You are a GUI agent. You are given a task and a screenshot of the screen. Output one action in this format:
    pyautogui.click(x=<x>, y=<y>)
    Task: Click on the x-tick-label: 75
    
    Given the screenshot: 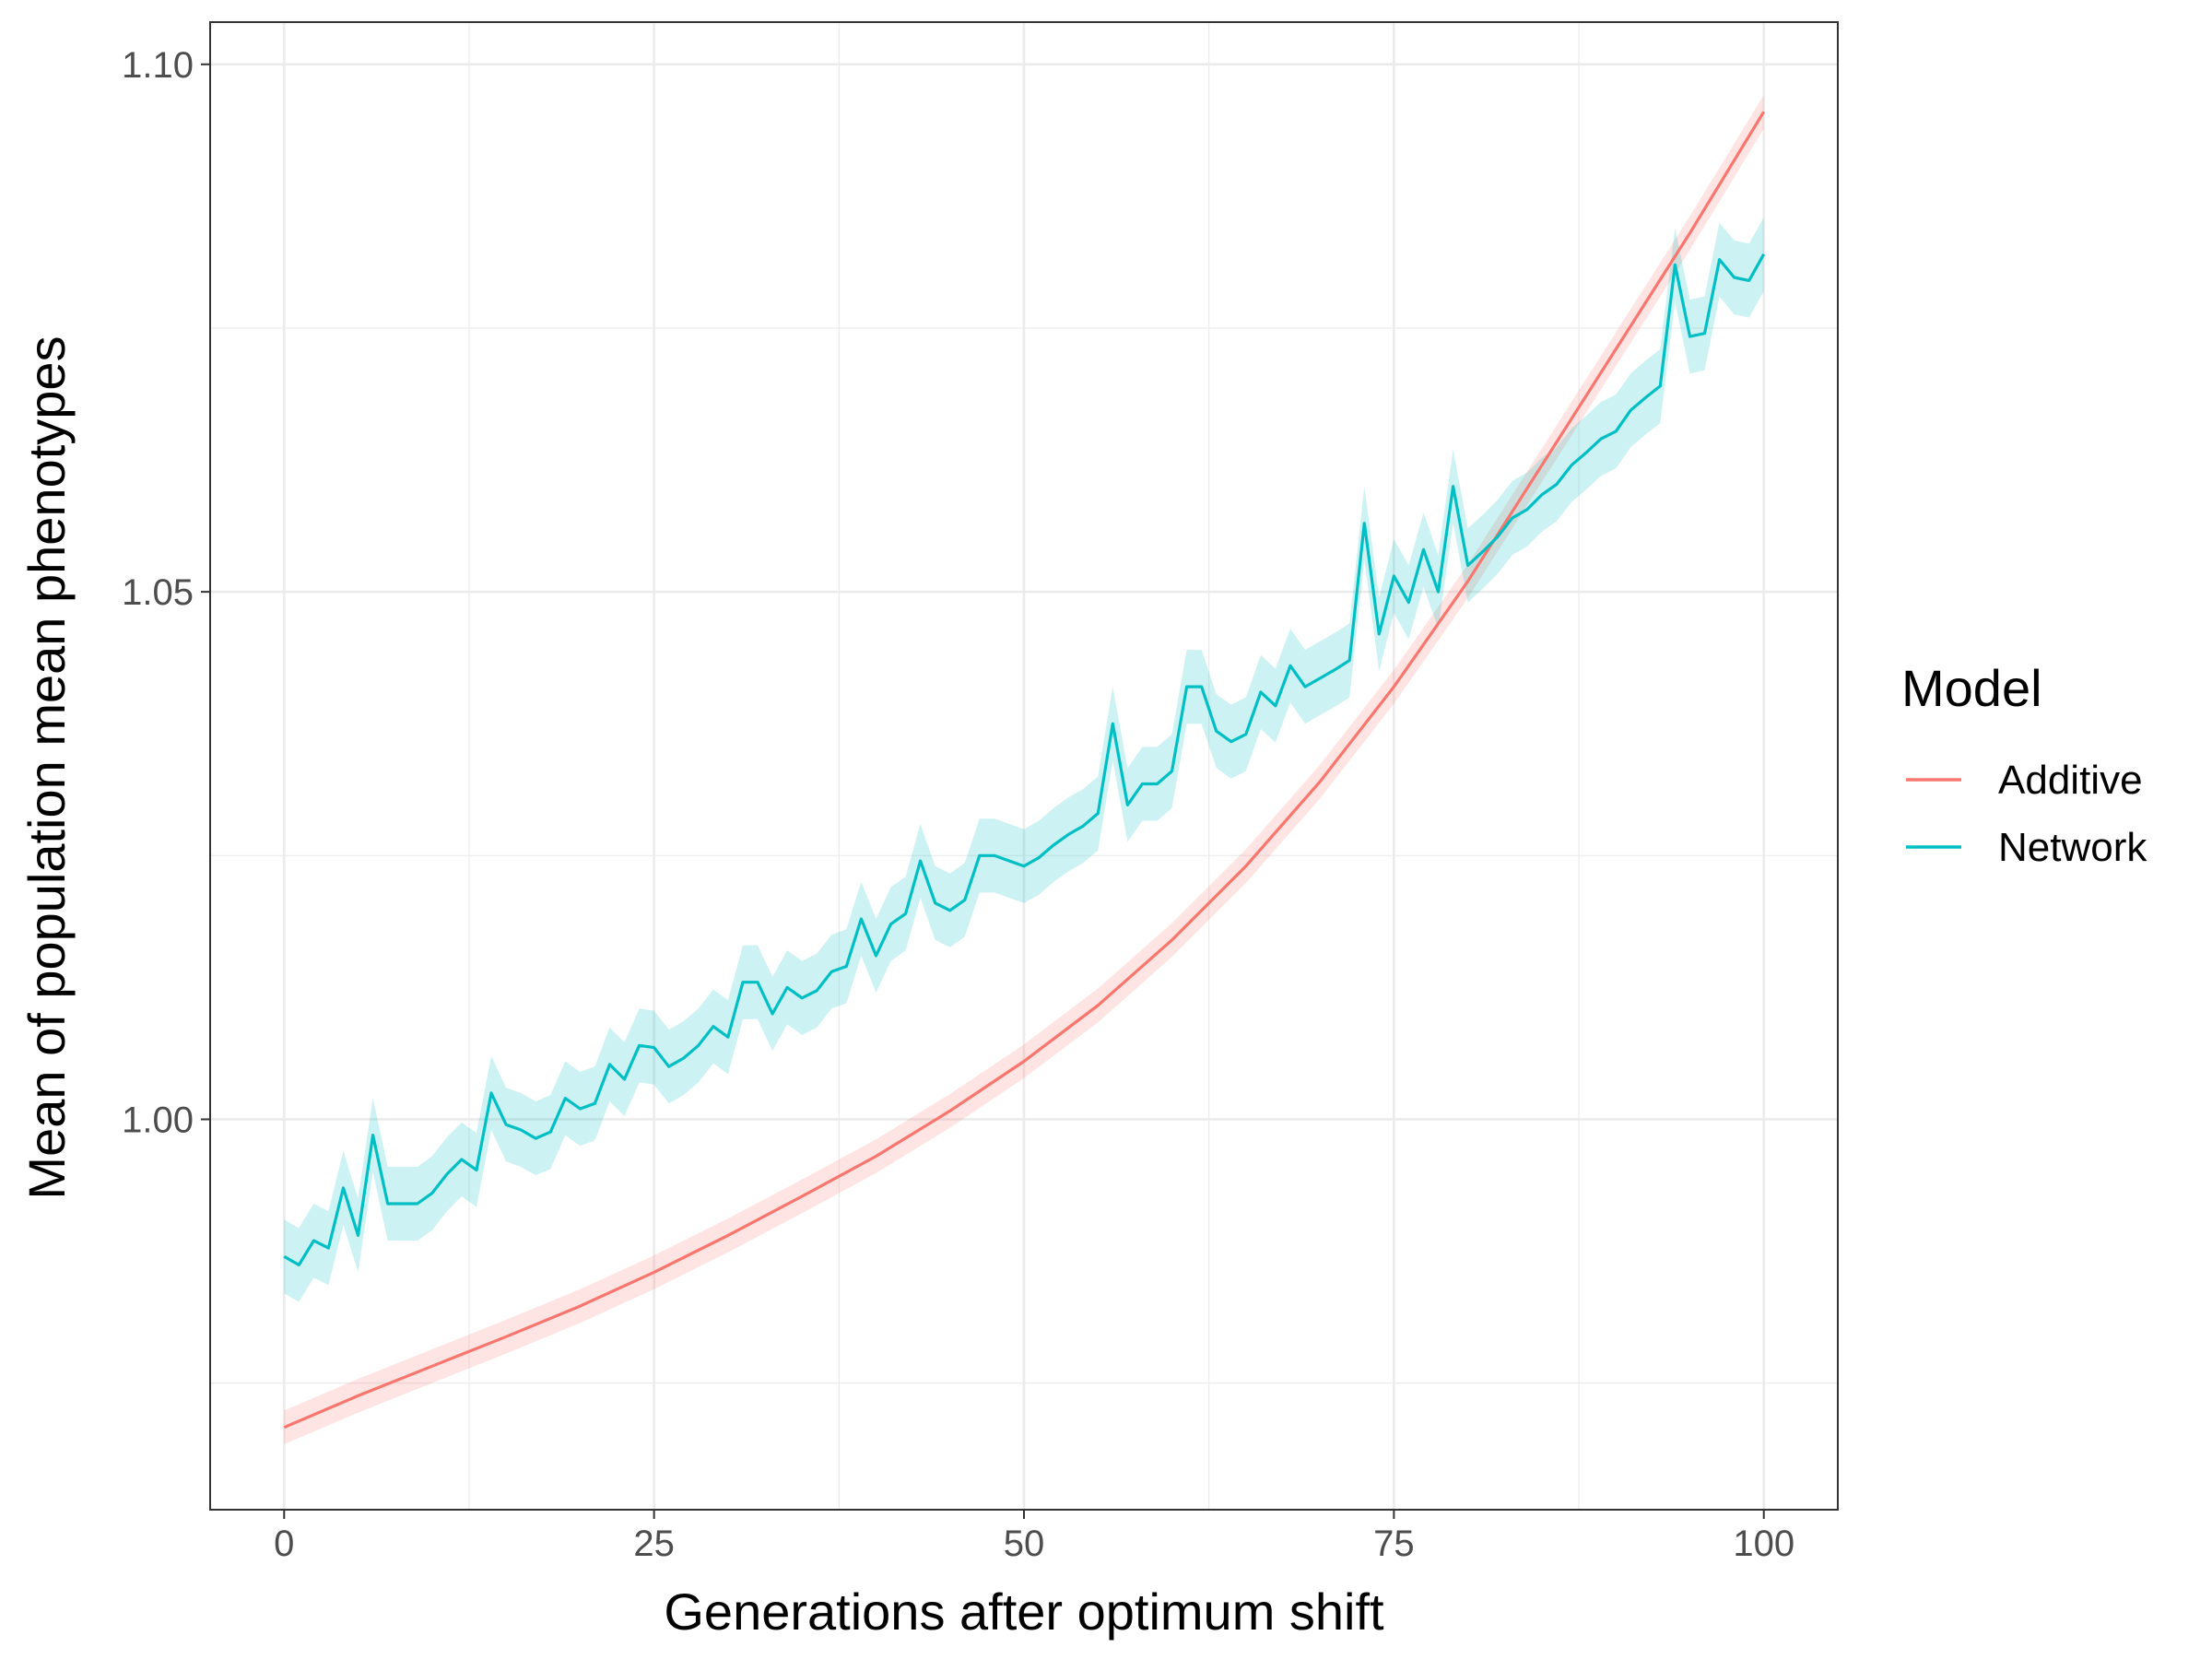 What is the action you would take?
    pyautogui.click(x=1394, y=1544)
    